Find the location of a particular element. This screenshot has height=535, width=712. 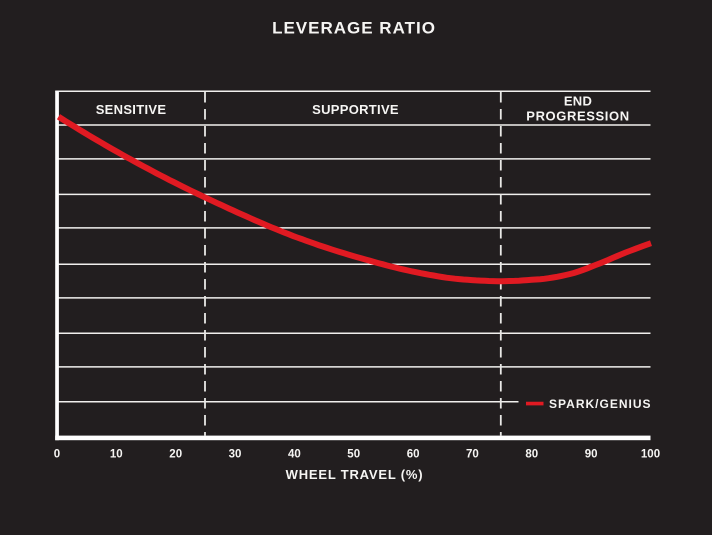

svg-text: END is located at coordinates (578, 101).